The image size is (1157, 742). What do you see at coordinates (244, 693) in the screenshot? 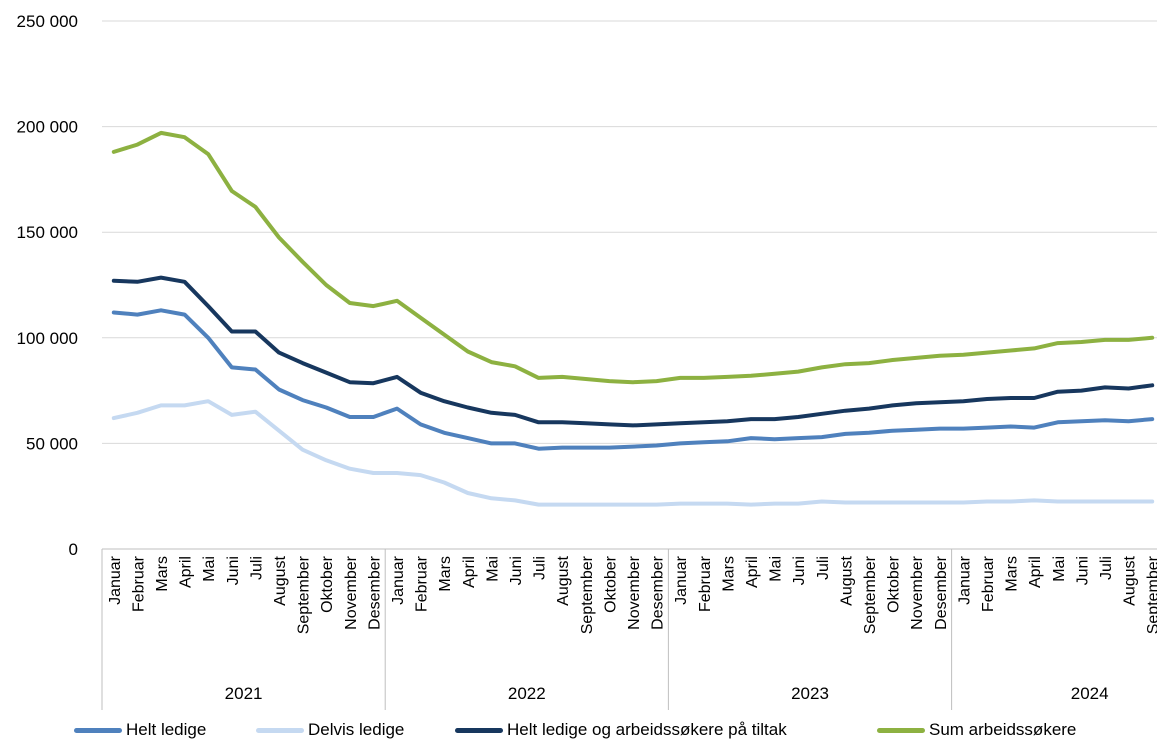
I see `year-label: 2021` at bounding box center [244, 693].